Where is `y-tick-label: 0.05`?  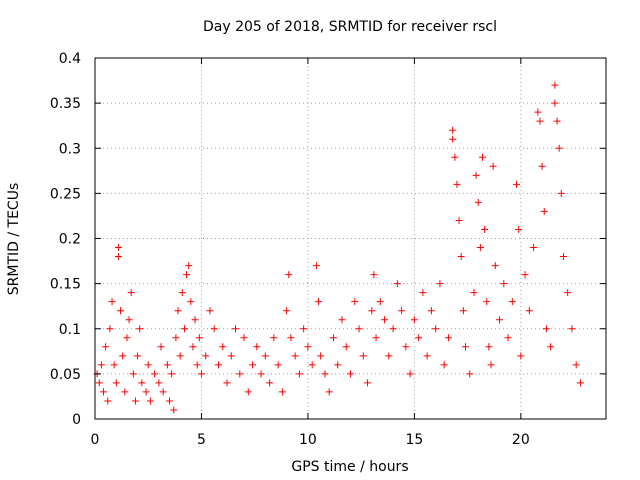 y-tick-label: 0.05 is located at coordinates (65, 375).